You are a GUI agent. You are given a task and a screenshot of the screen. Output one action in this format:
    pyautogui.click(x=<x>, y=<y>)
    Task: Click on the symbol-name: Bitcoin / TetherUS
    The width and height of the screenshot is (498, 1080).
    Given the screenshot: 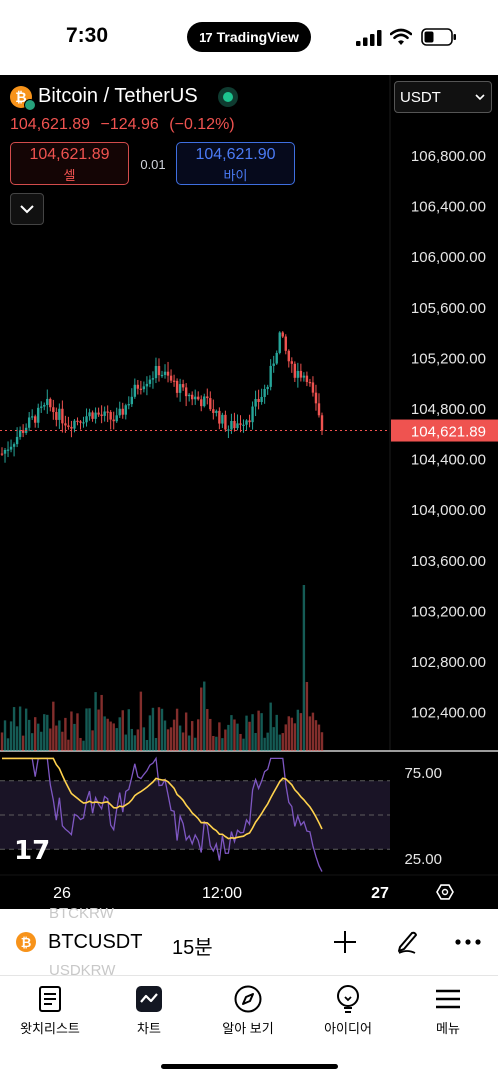 What is the action you would take?
    pyautogui.click(x=118, y=96)
    